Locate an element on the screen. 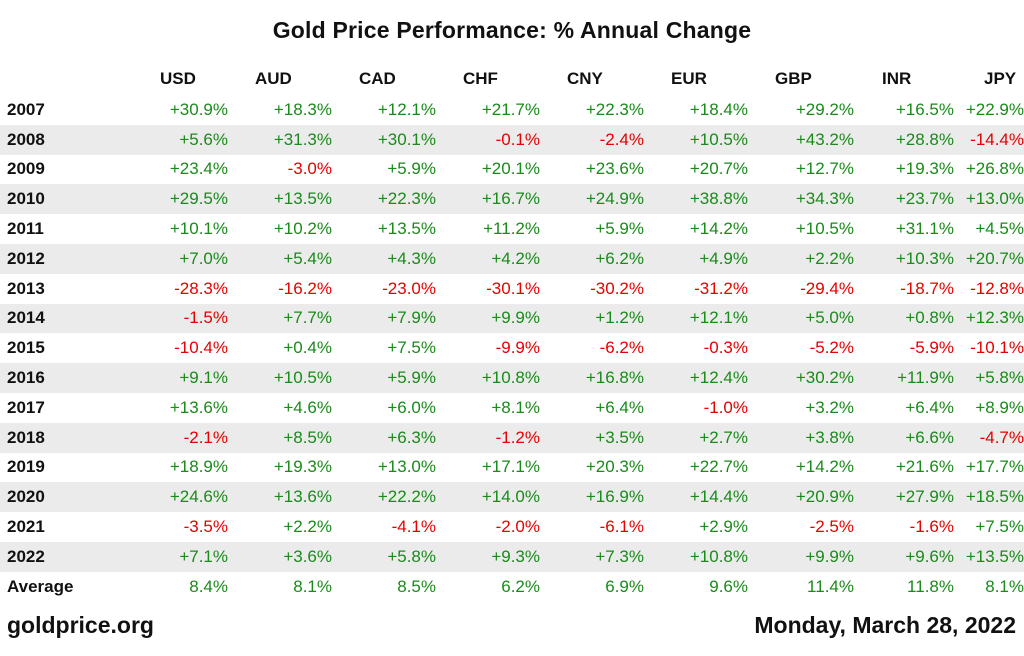 The image size is (1024, 656). cell-cad: +4.3% is located at coordinates (384, 258).